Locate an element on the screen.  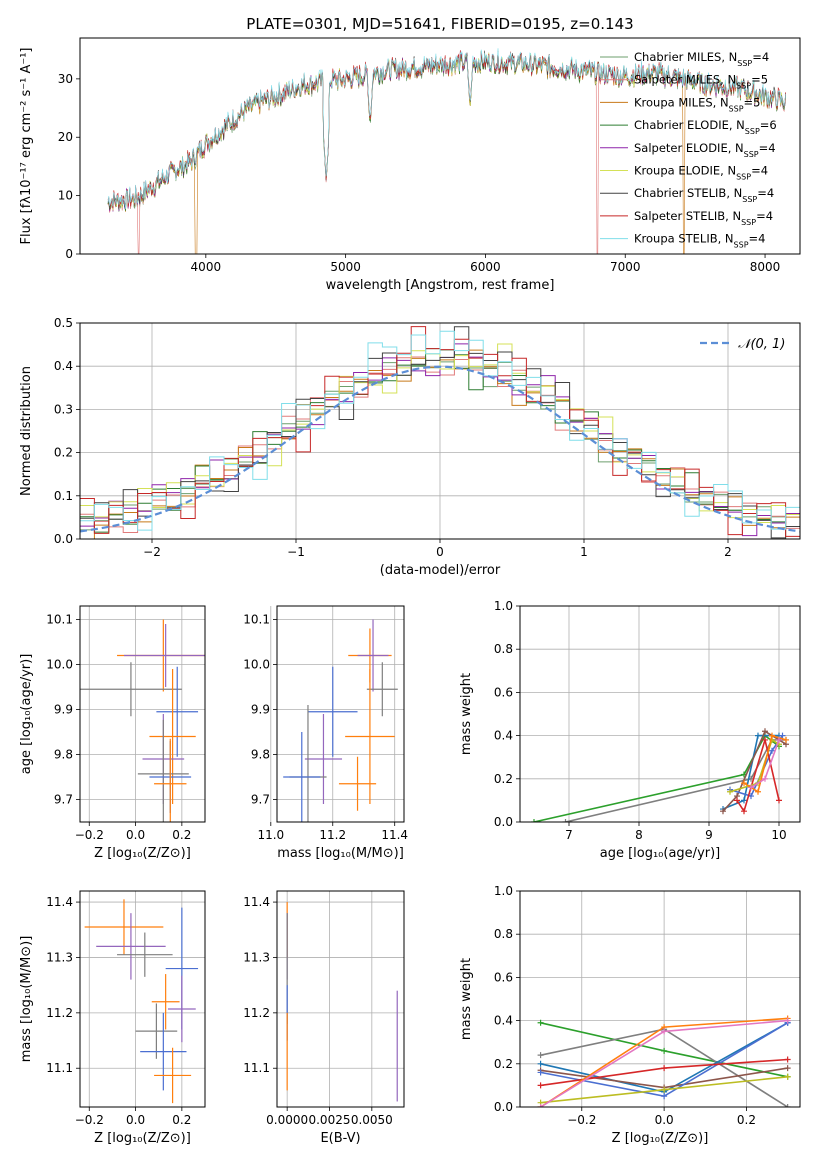
massweight-vs-Z-ytick-label: 1.0 is located at coordinates (503, 891).